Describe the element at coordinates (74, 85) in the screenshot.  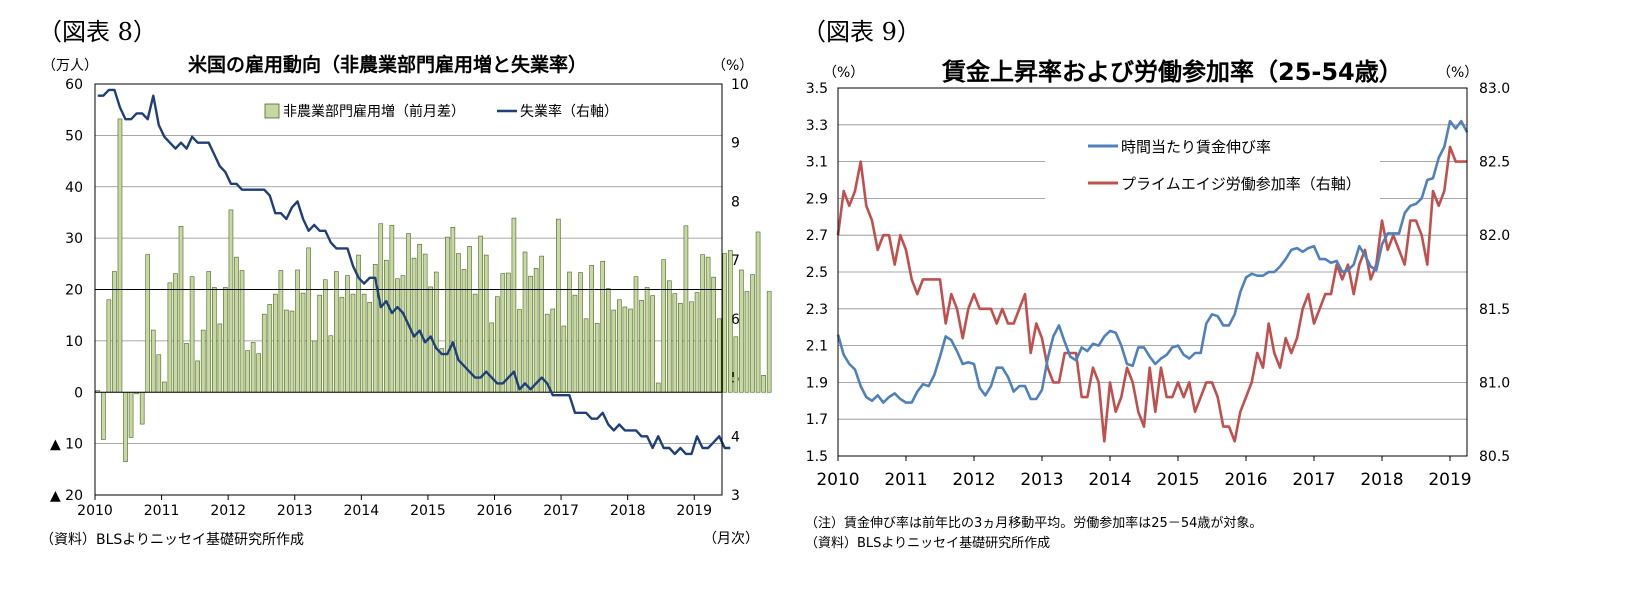
I see `y-tick-label: 60` at that location.